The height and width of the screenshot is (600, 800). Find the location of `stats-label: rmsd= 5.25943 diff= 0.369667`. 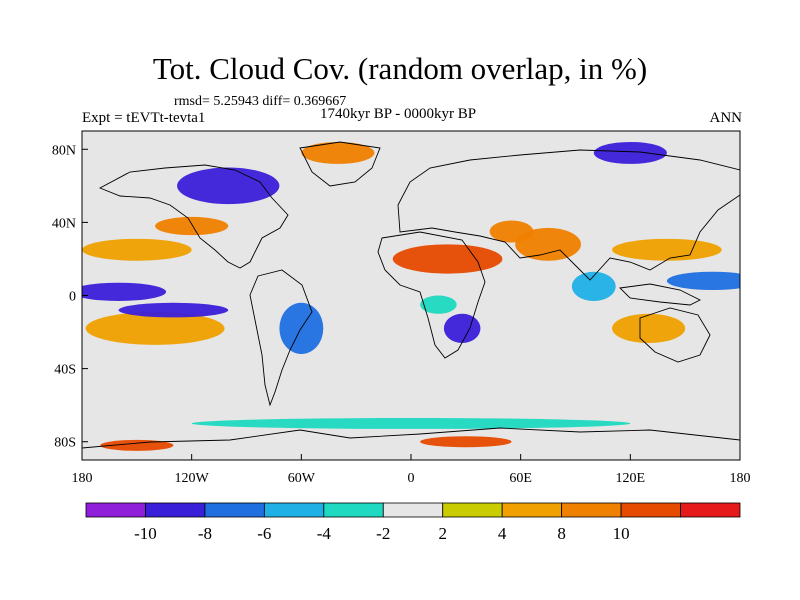

stats-label: rmsd= 5.25943 diff= 0.369667 is located at coordinates (260, 101).